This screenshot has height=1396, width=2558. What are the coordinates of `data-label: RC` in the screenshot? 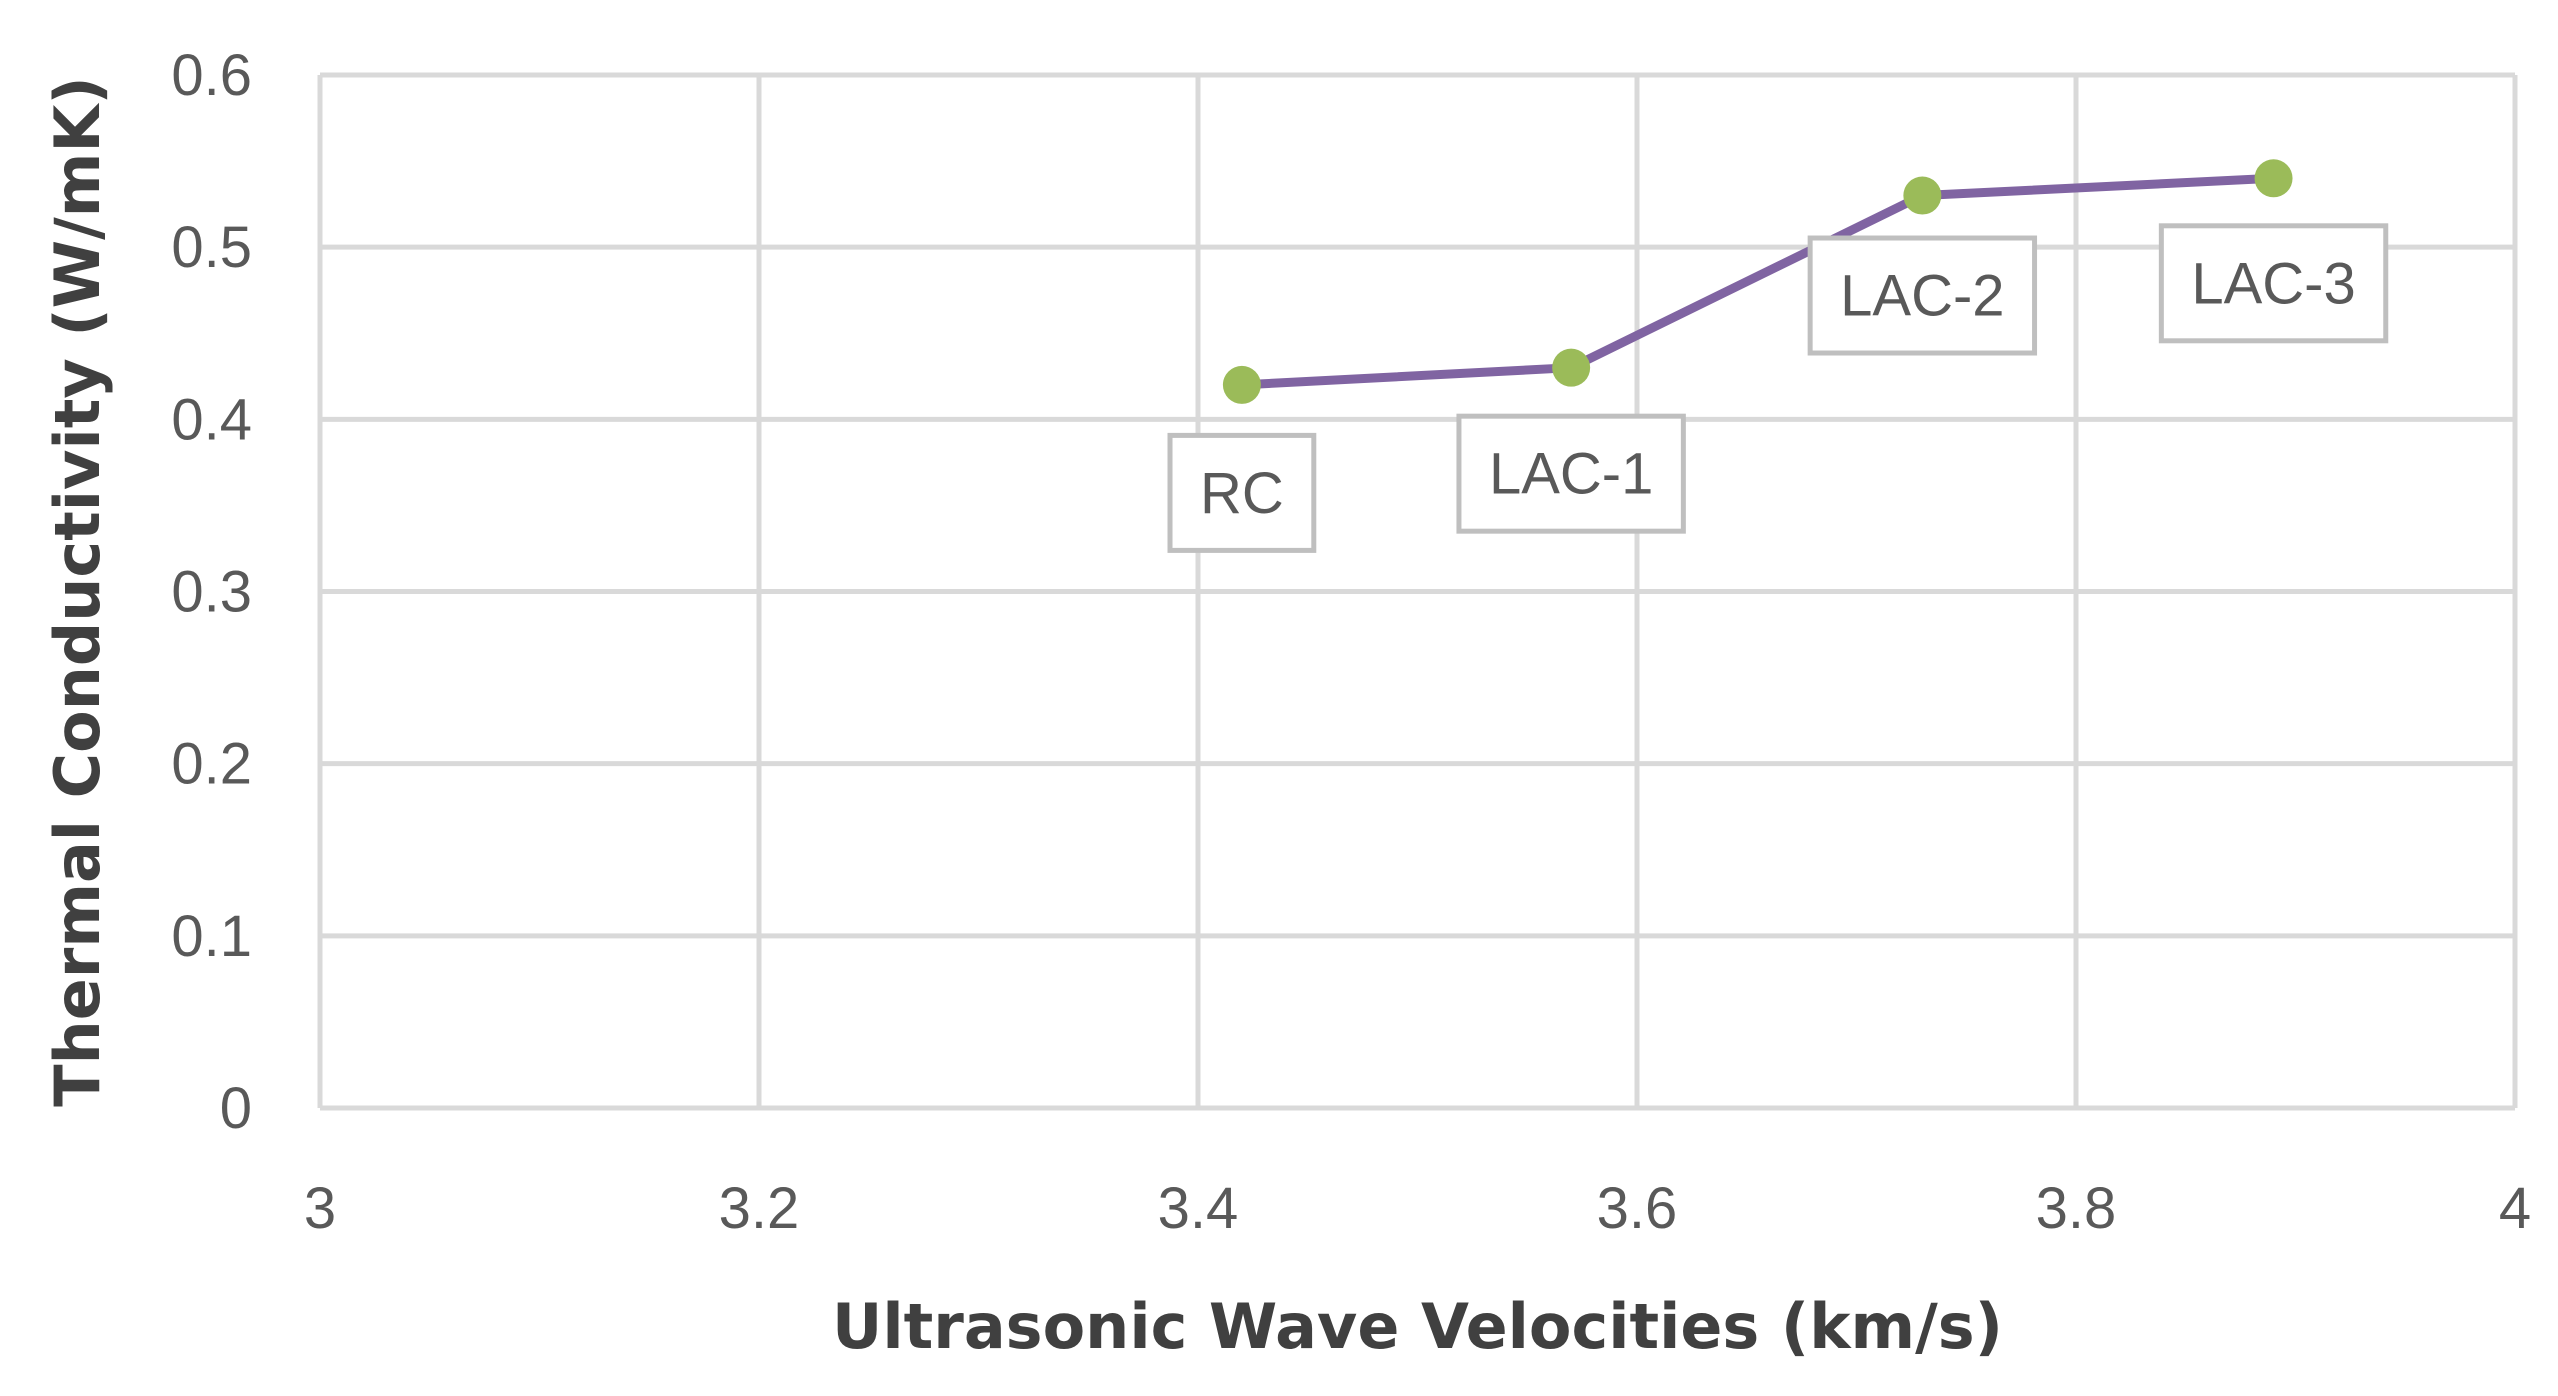 It's located at (1242, 492).